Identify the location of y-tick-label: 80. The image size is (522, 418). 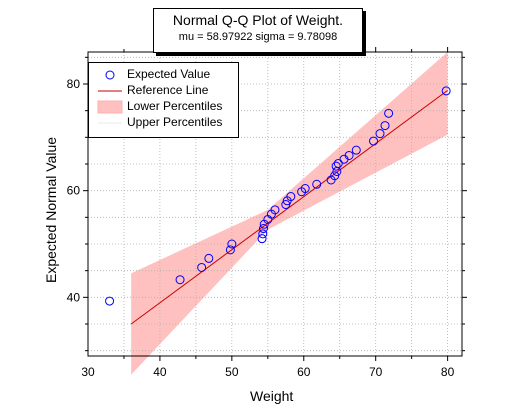
(74, 84).